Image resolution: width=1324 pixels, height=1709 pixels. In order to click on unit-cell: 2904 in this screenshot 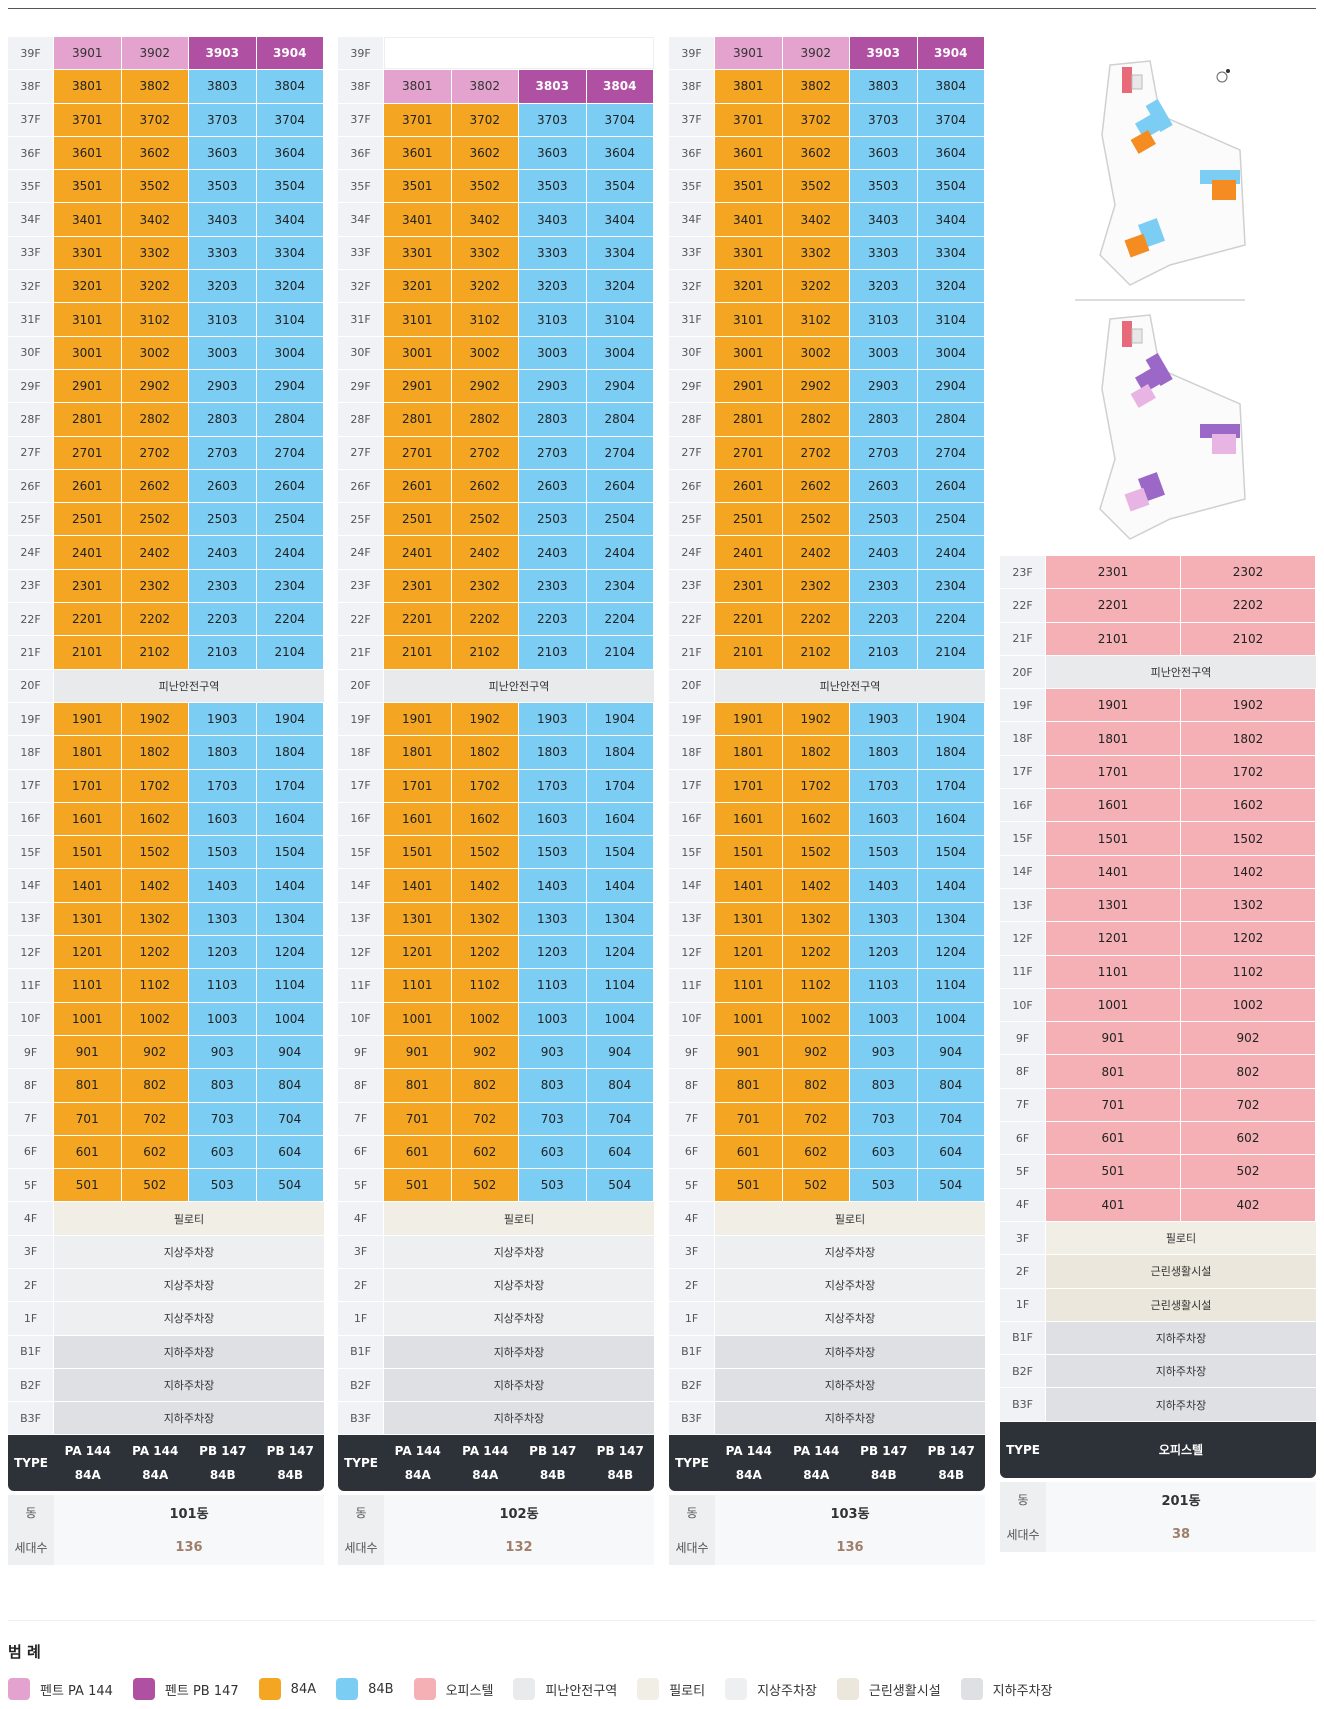, I will do `click(620, 386)`.